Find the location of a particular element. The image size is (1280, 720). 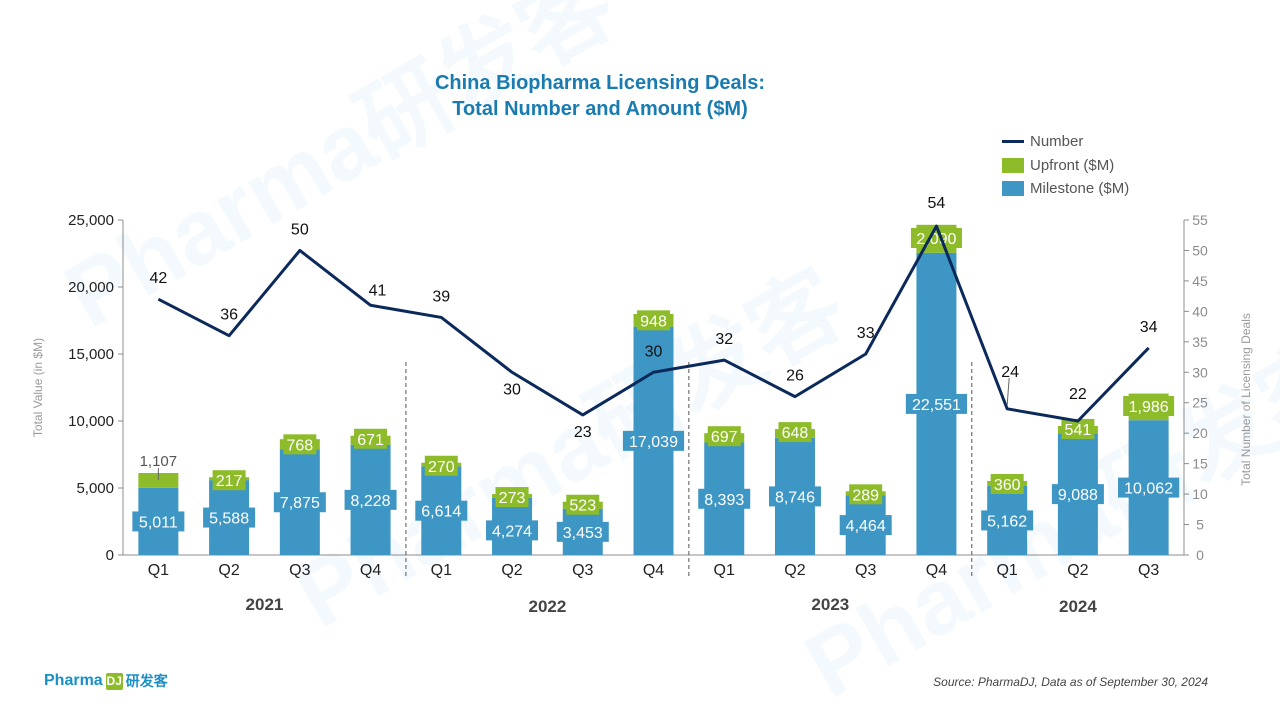

upfront-label: 541 is located at coordinates (1078, 428).